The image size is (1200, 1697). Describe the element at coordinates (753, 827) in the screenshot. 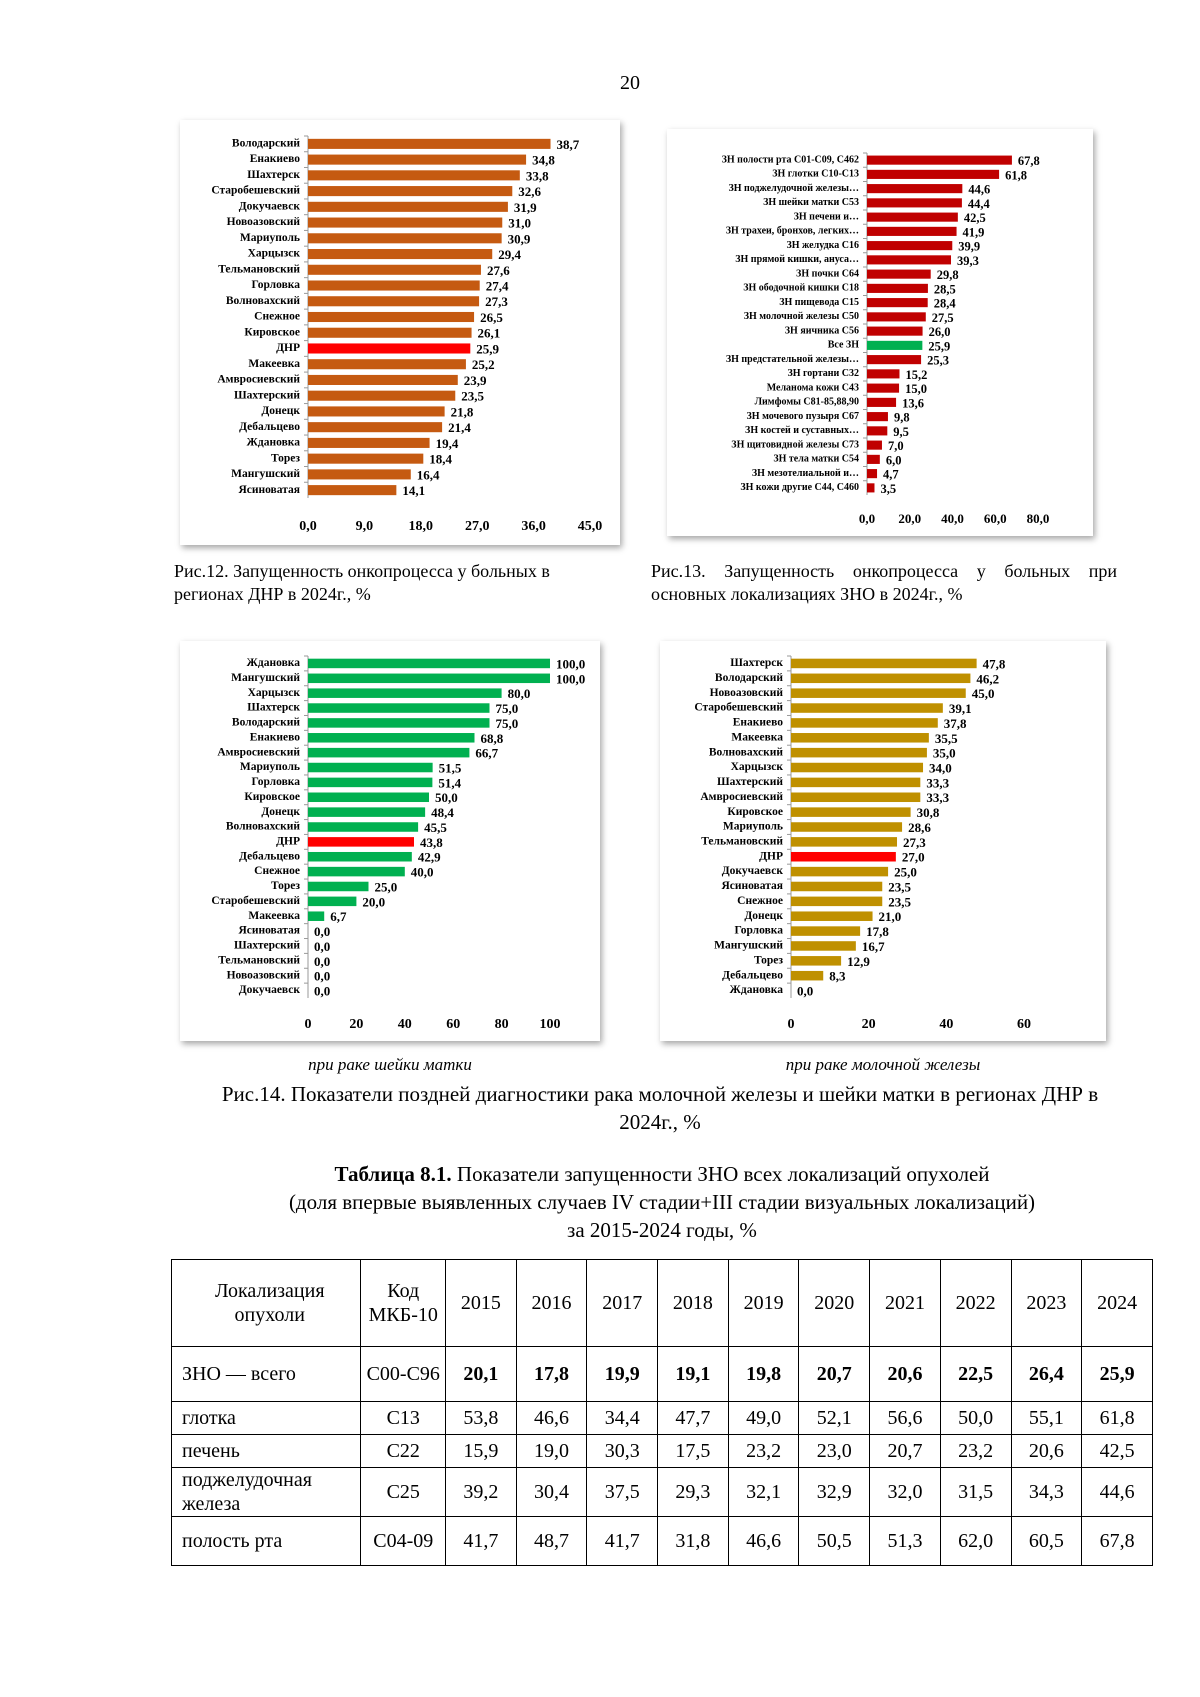

I see `category-label: Мариуполь` at that location.